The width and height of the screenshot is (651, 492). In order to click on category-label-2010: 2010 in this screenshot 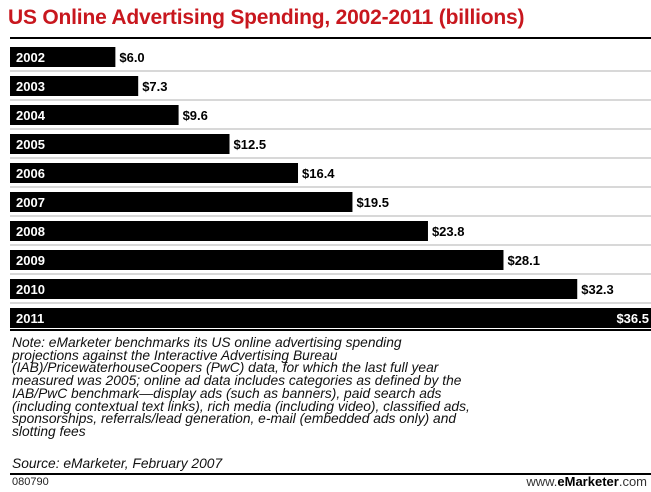, I will do `click(30, 289)`.